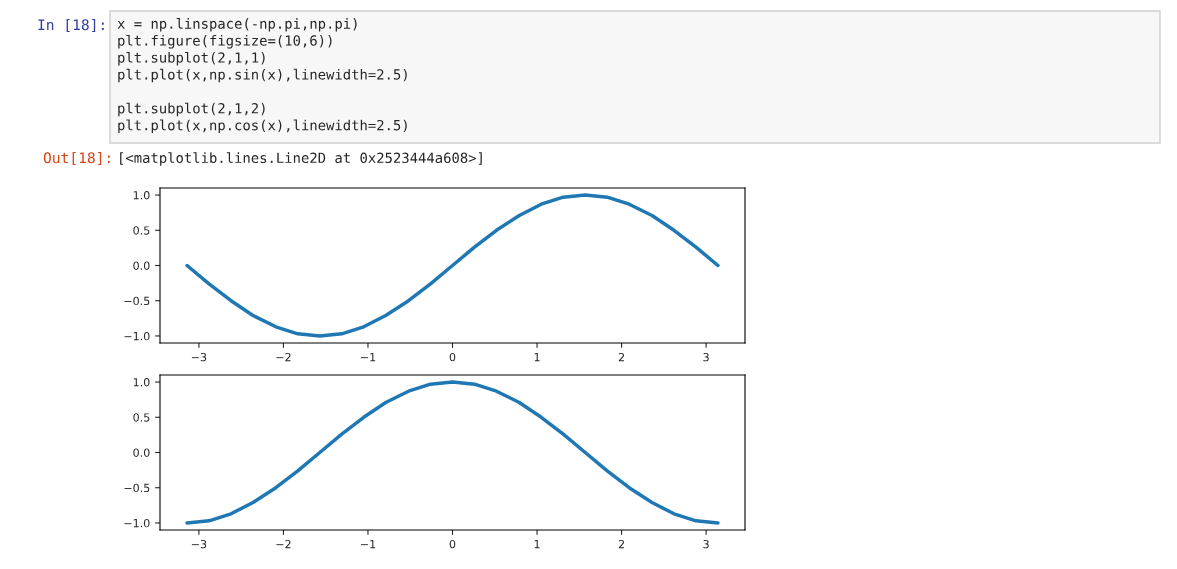  What do you see at coordinates (301, 159) in the screenshot?
I see `text: [<matplotlib.lines.Line2D at 0x2523444a608>]` at bounding box center [301, 159].